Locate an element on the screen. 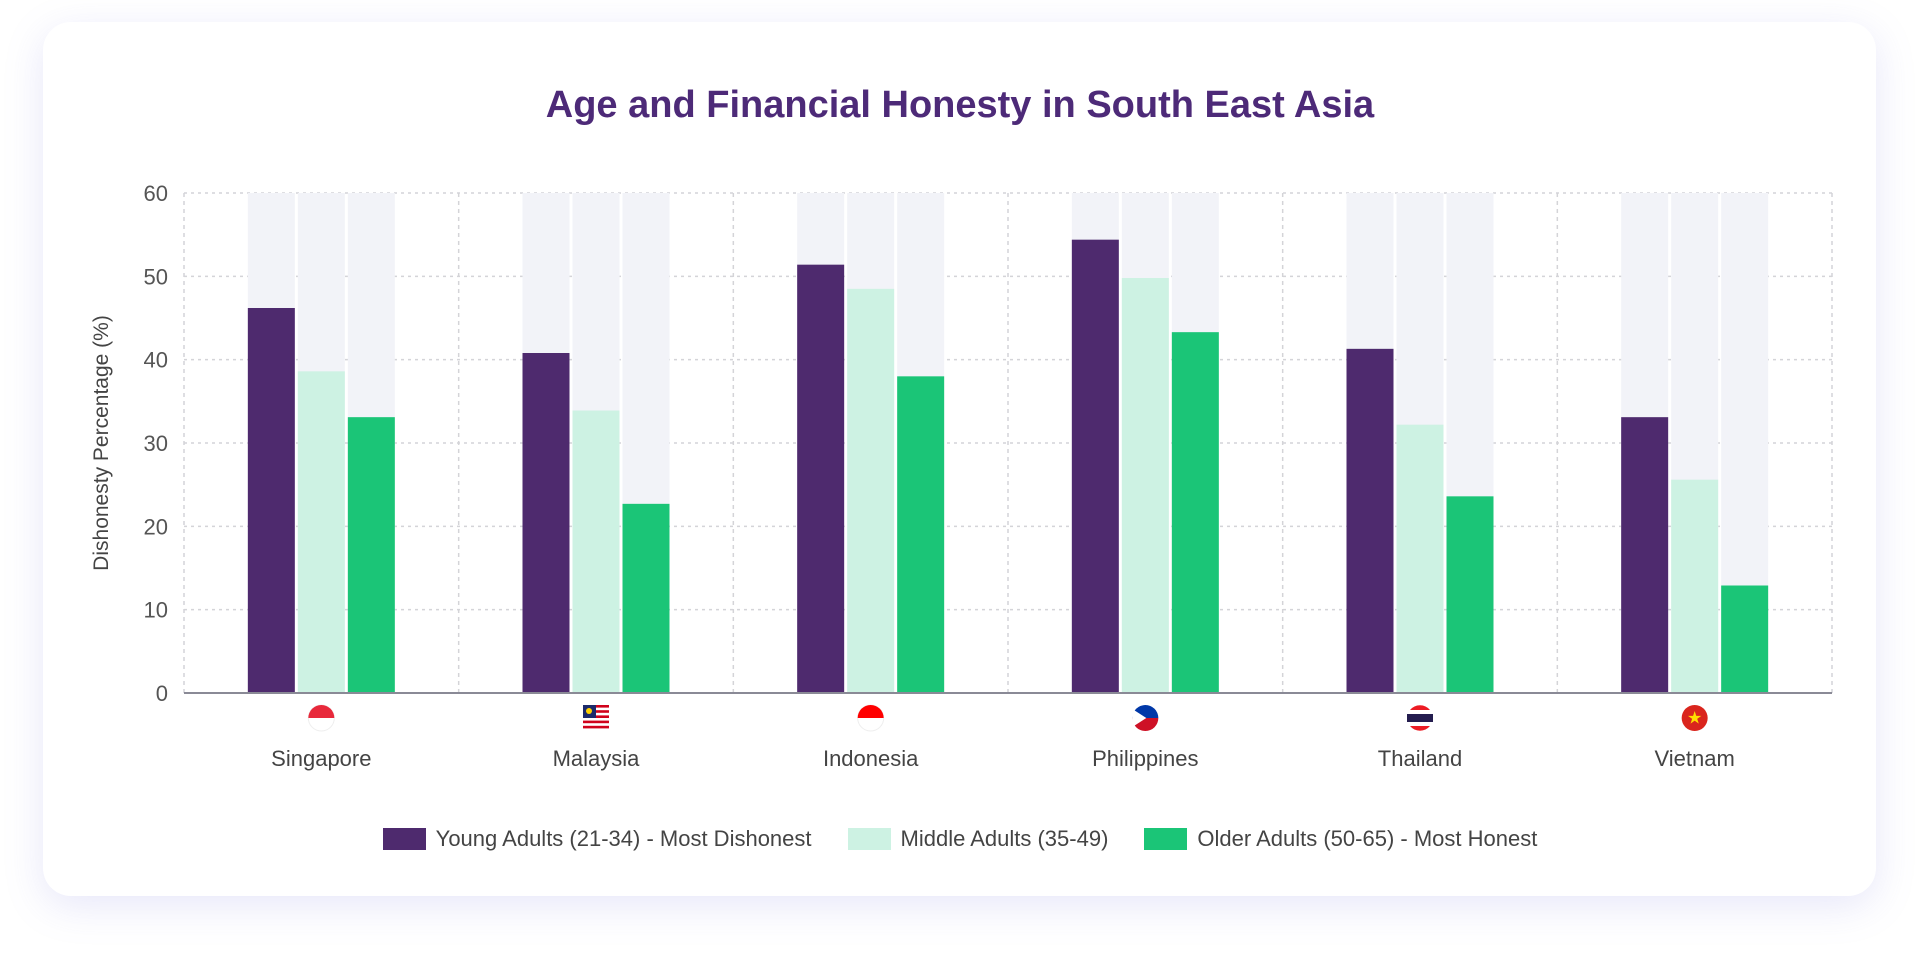  flag-triangle is located at coordinates (1139, 718).